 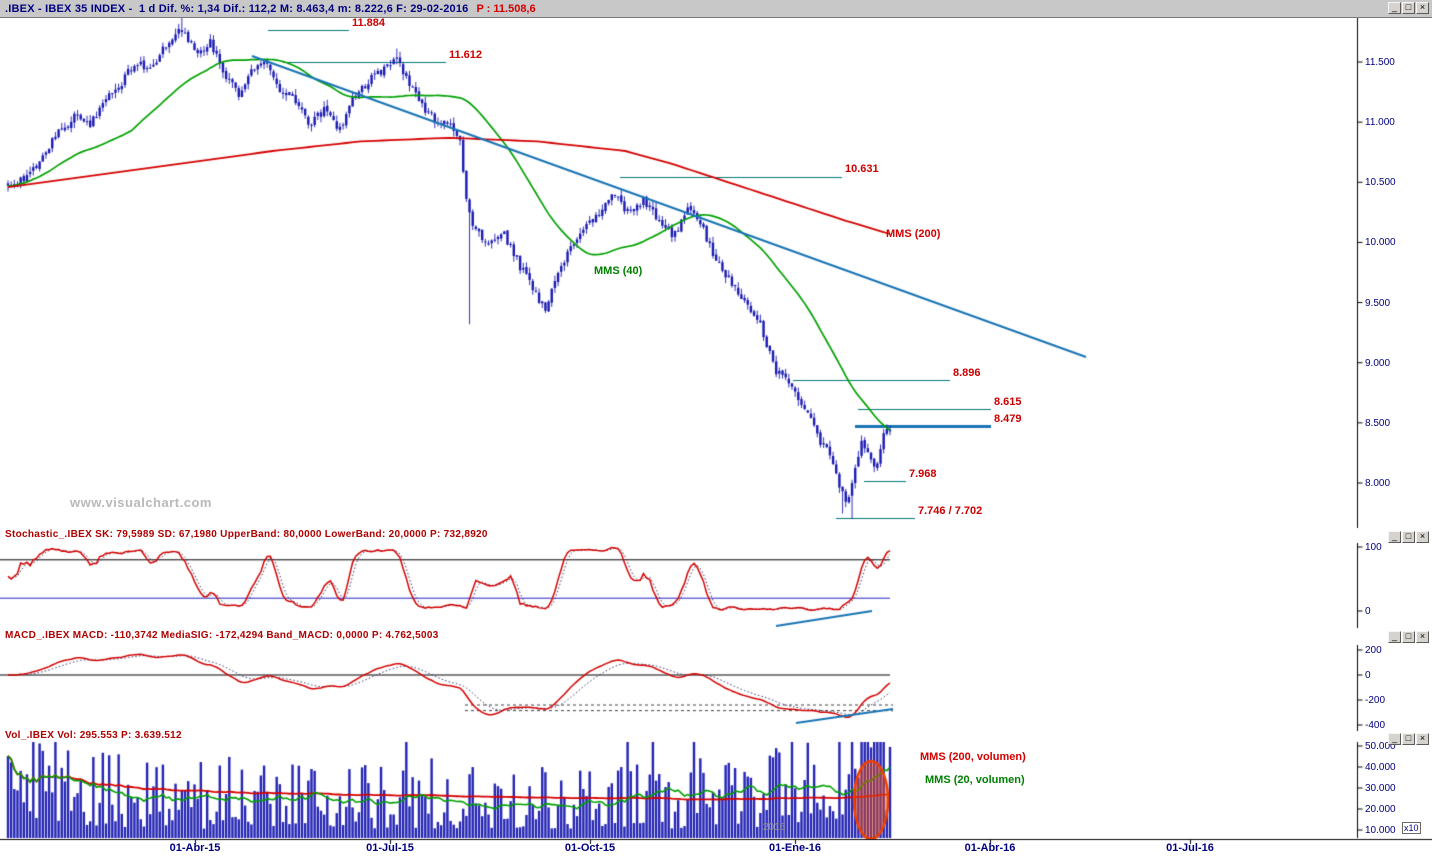 I want to click on main-window-window-controls: _ □ ×, so click(x=1408, y=8).